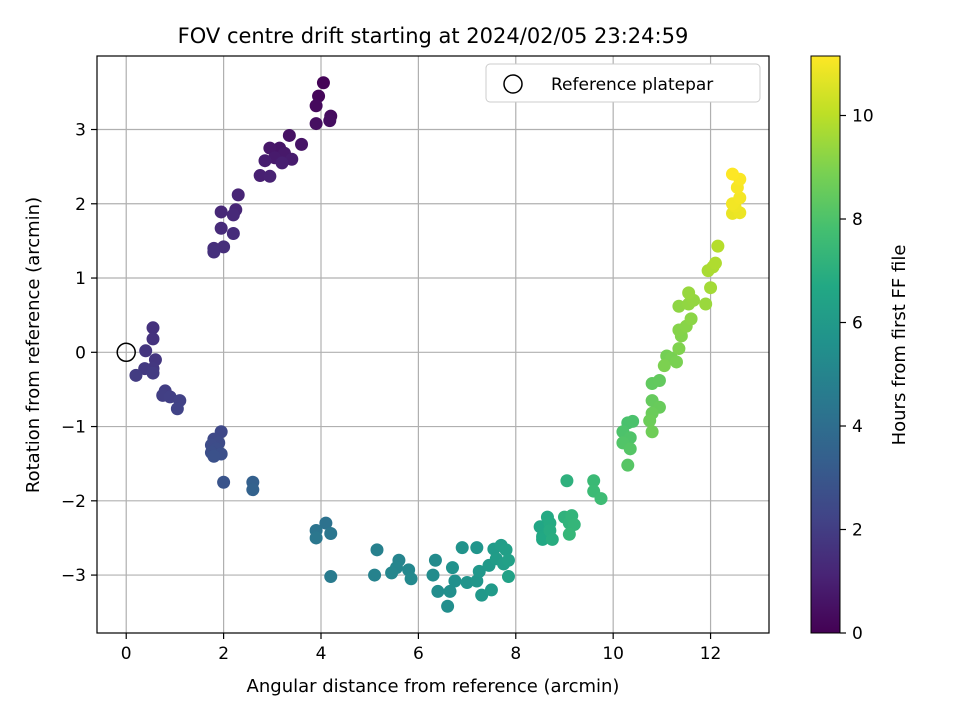 The height and width of the screenshot is (724, 960). What do you see at coordinates (418, 654) in the screenshot?
I see `x-tick-label: 6` at bounding box center [418, 654].